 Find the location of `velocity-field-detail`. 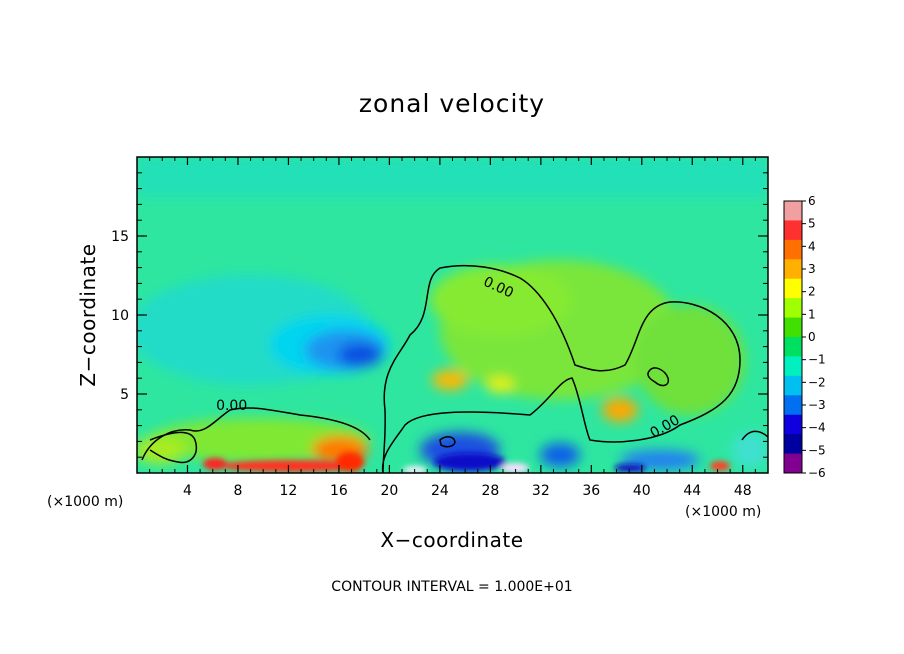

velocity-field-detail is located at coordinates (466, 462).